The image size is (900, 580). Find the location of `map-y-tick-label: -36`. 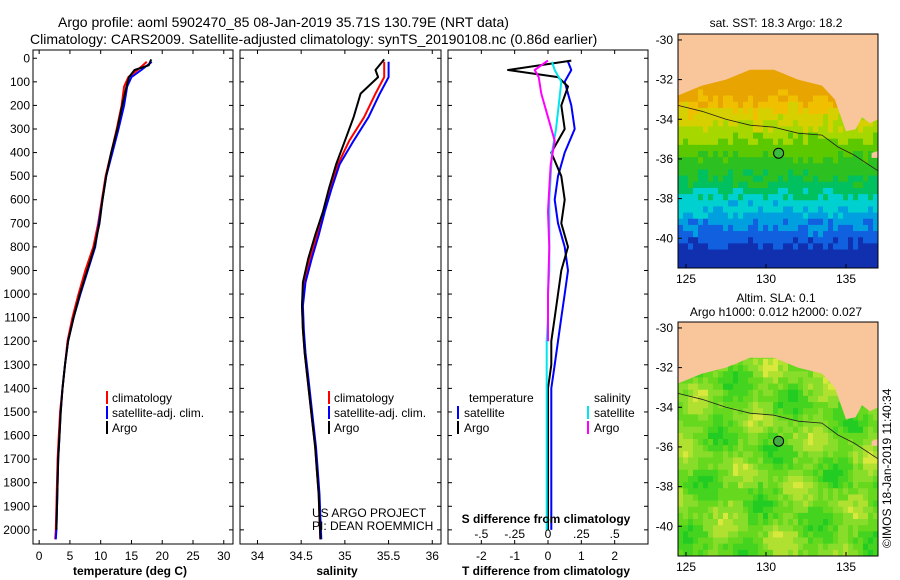

map-y-tick-label: -36 is located at coordinates (665, 447).